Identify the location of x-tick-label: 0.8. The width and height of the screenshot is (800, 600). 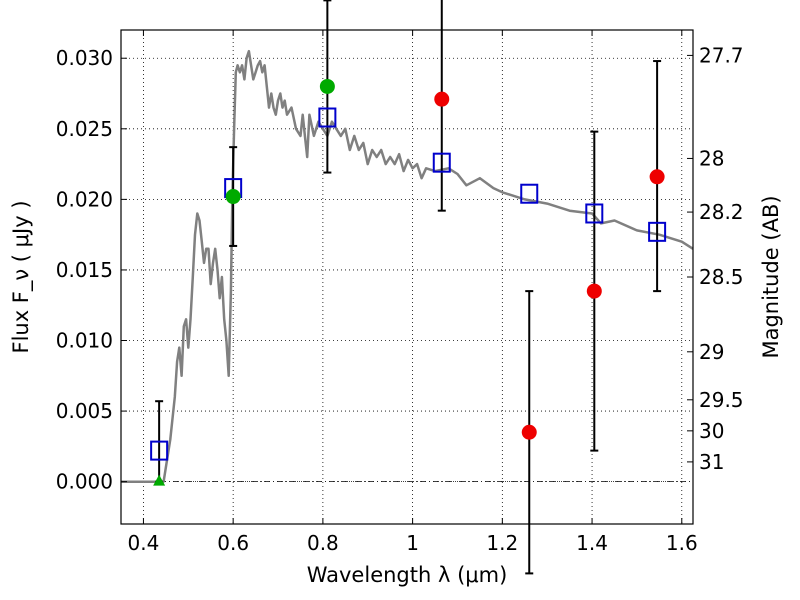
(323, 543).